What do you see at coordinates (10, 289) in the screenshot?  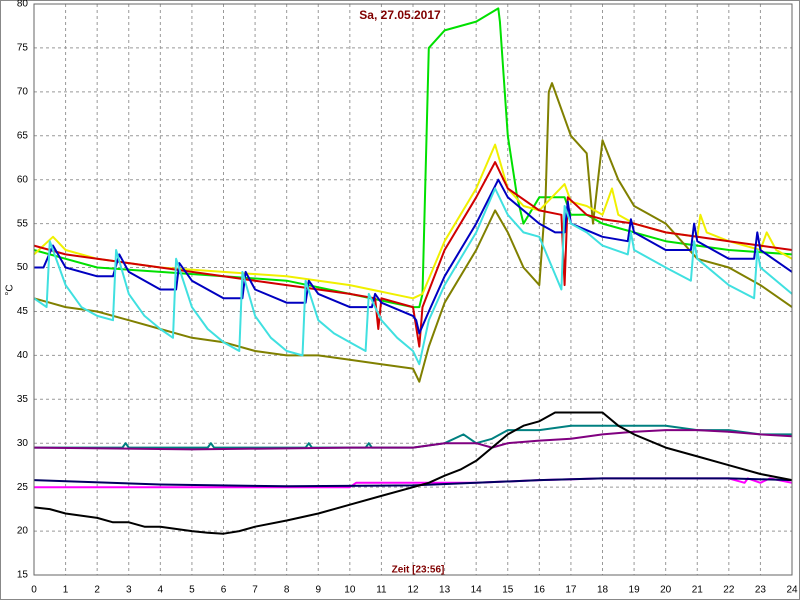 I see `y-axis-label: °C` at bounding box center [10, 289].